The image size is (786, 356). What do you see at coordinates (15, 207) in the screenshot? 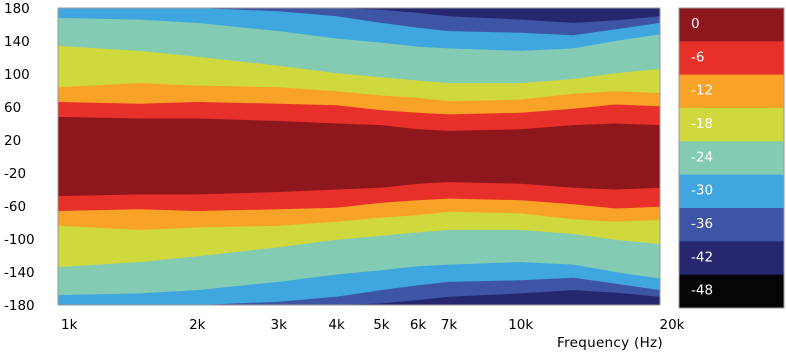
I see `y-tick-label: -60` at bounding box center [15, 207].